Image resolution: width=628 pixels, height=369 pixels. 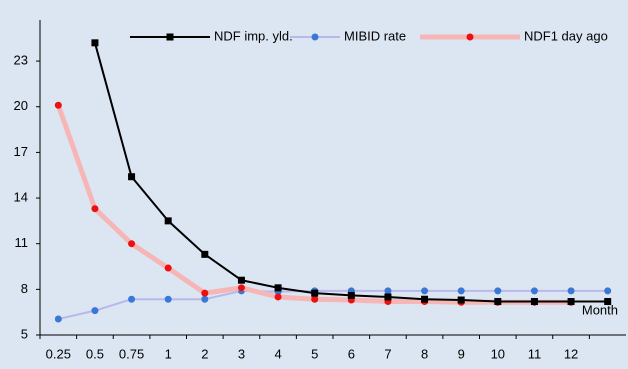 I want to click on y-tick-label: 20, so click(x=21, y=105).